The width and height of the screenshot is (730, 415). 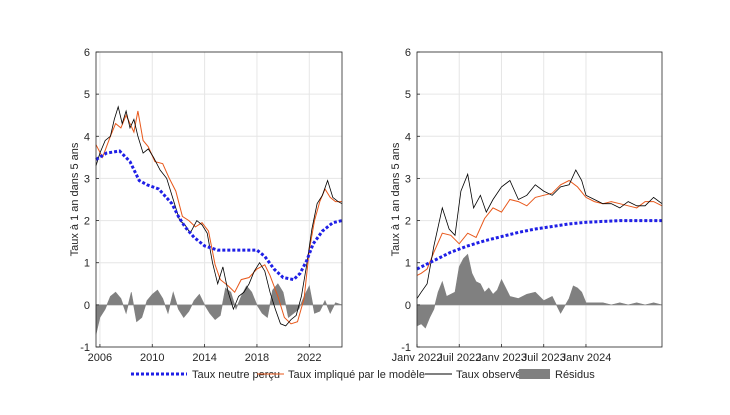 What do you see at coordinates (534, 374) in the screenshot?
I see `legend-swatch-residuals` at bounding box center [534, 374].